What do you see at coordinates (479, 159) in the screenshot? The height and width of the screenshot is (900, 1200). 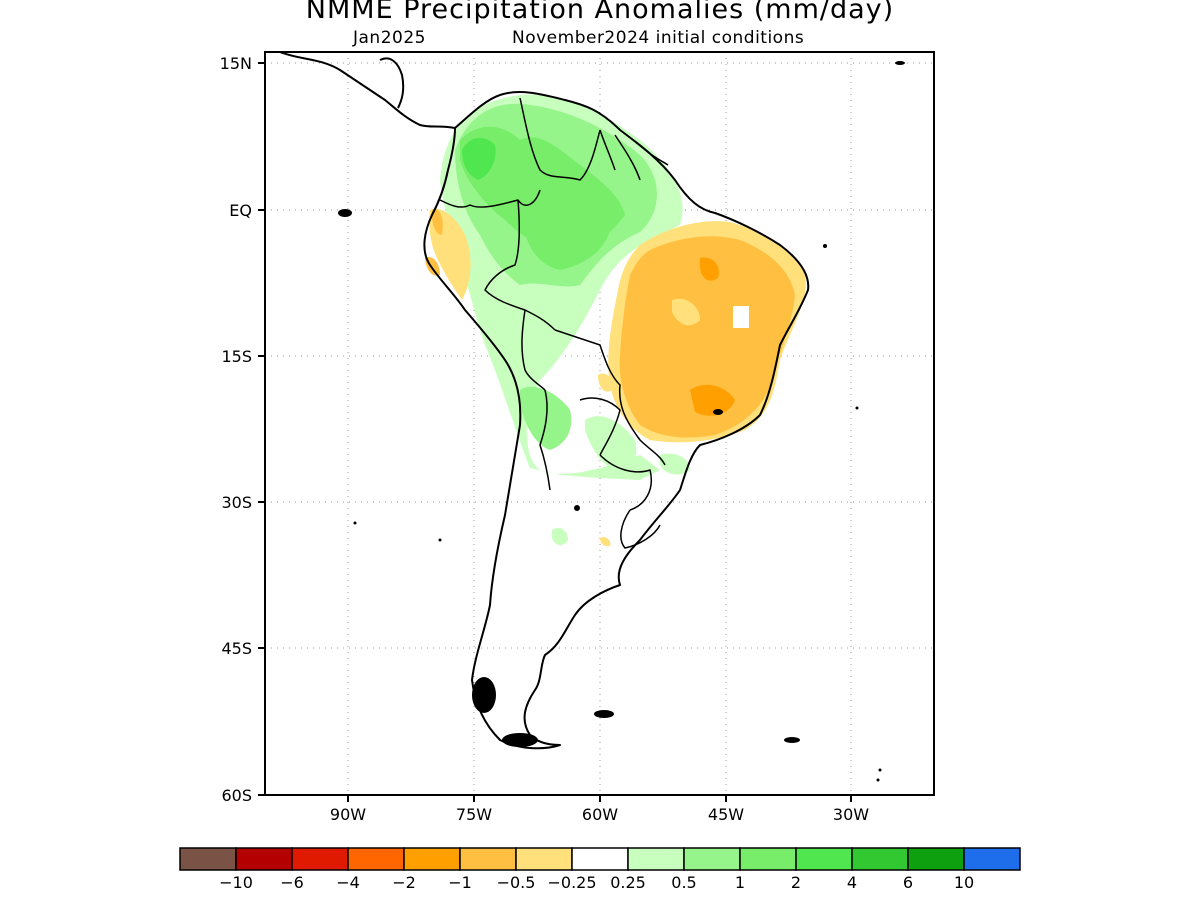 I see `wet-anomaly-peak` at bounding box center [479, 159].